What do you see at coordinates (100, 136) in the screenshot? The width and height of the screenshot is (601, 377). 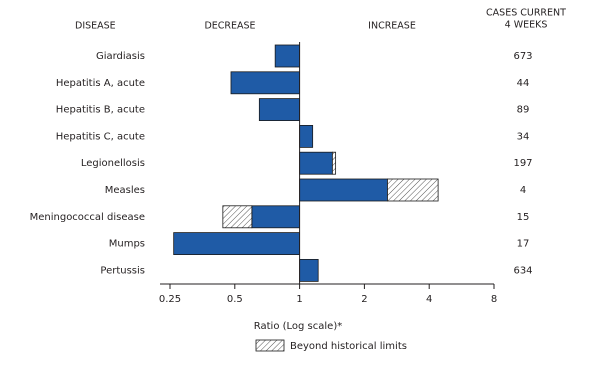 I see `category-label: Hepatitis C, acute` at bounding box center [100, 136].